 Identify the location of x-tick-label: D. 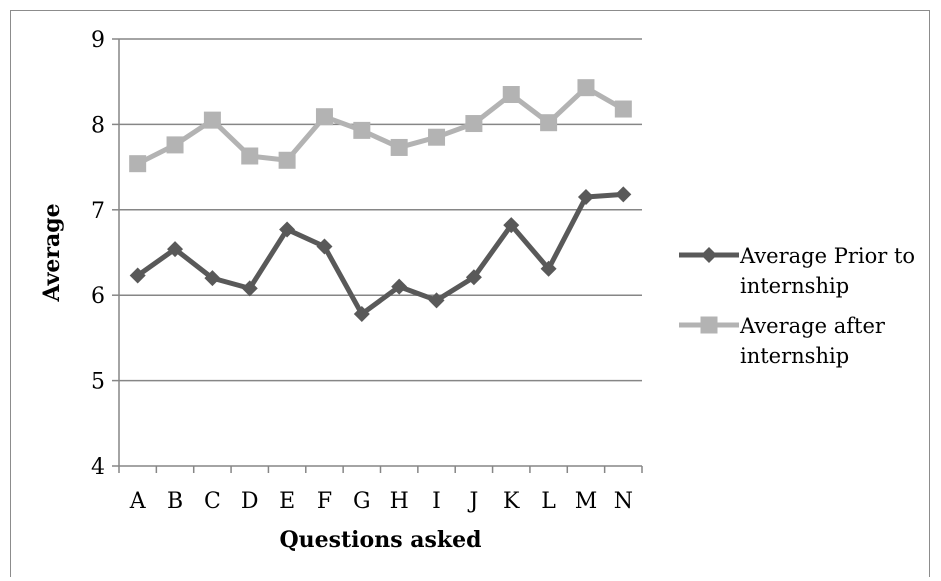
(250, 501).